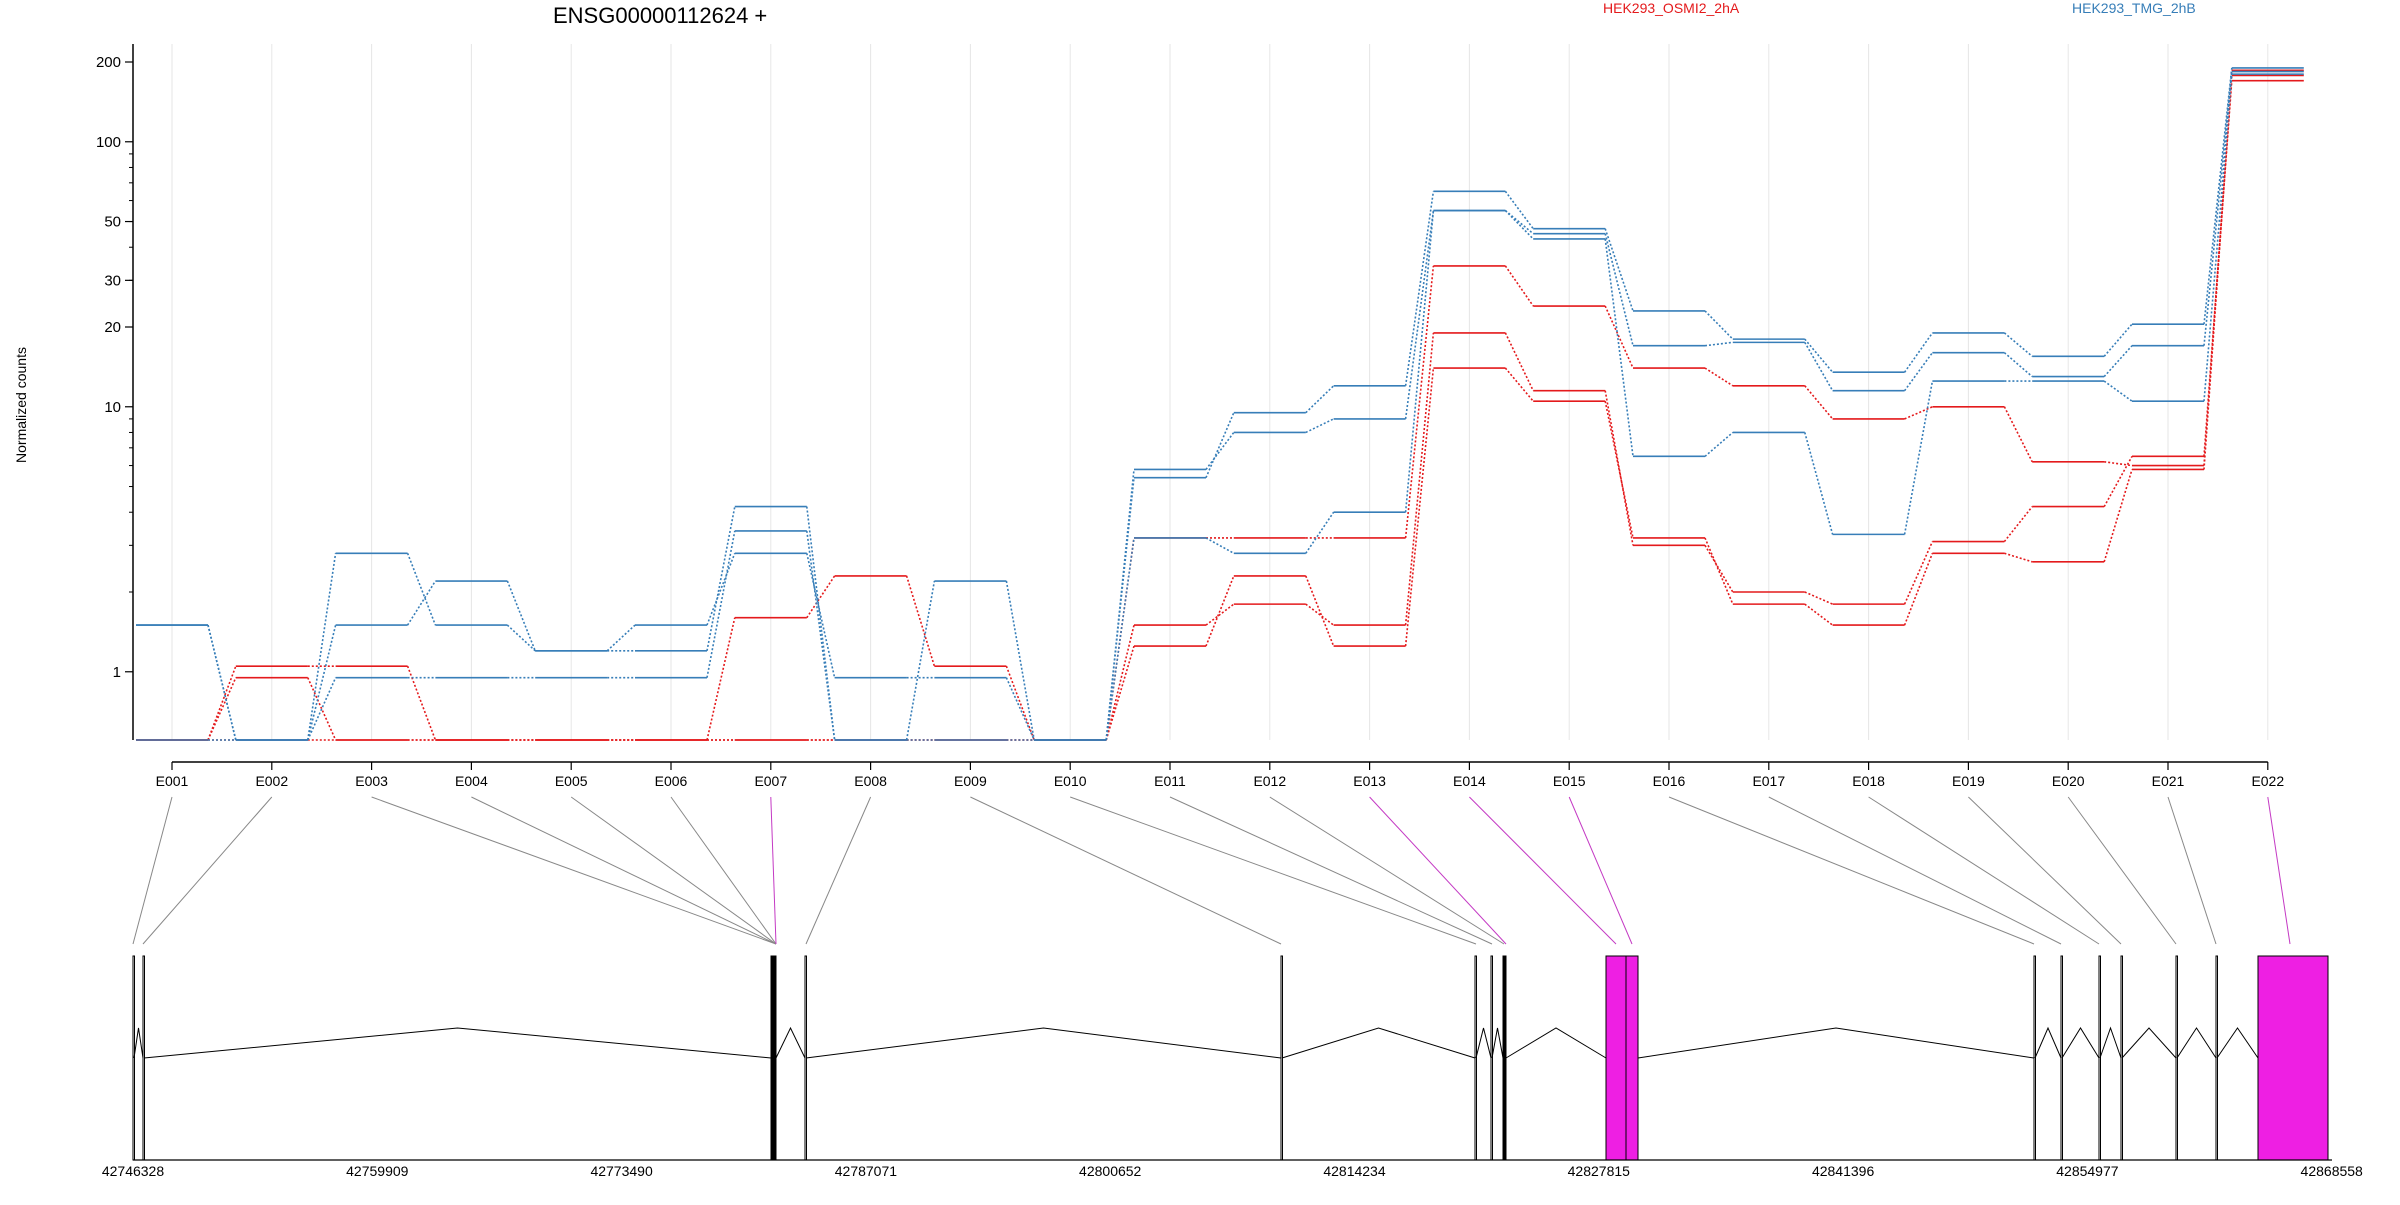 The height and width of the screenshot is (1205, 2400). Describe the element at coordinates (1868, 781) in the screenshot. I see `x-tick-label: E018` at that location.